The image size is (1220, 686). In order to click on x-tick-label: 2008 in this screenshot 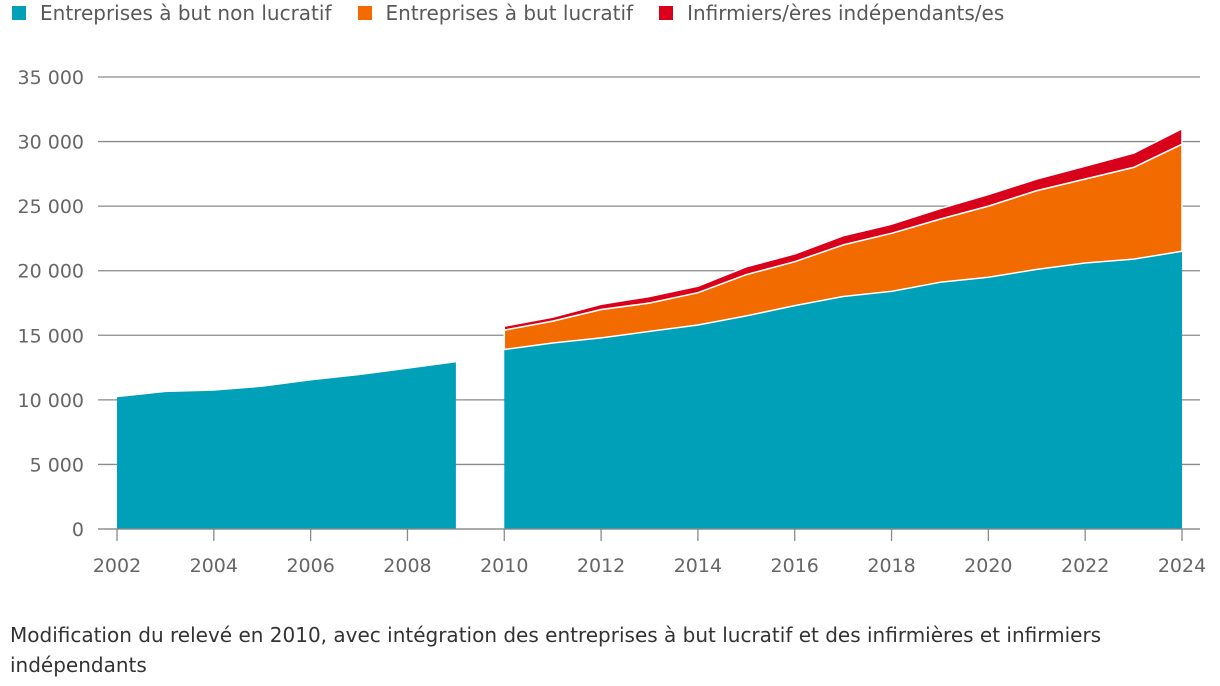, I will do `click(407, 566)`.